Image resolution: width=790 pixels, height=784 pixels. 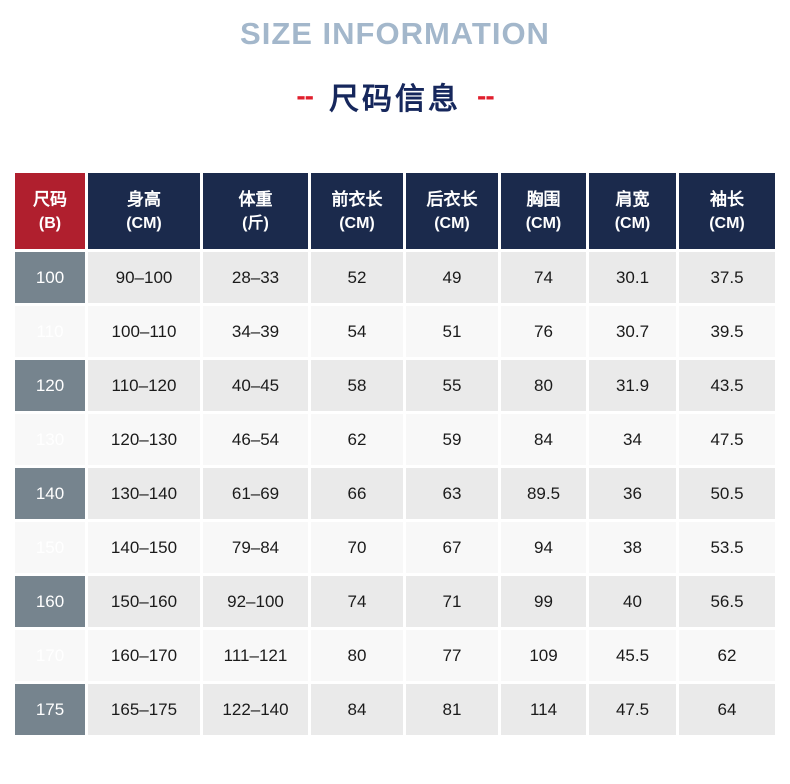 I want to click on table-row: 100 90–100 28–33 52 49 74 30.1 37.5, so click(x=395, y=277).